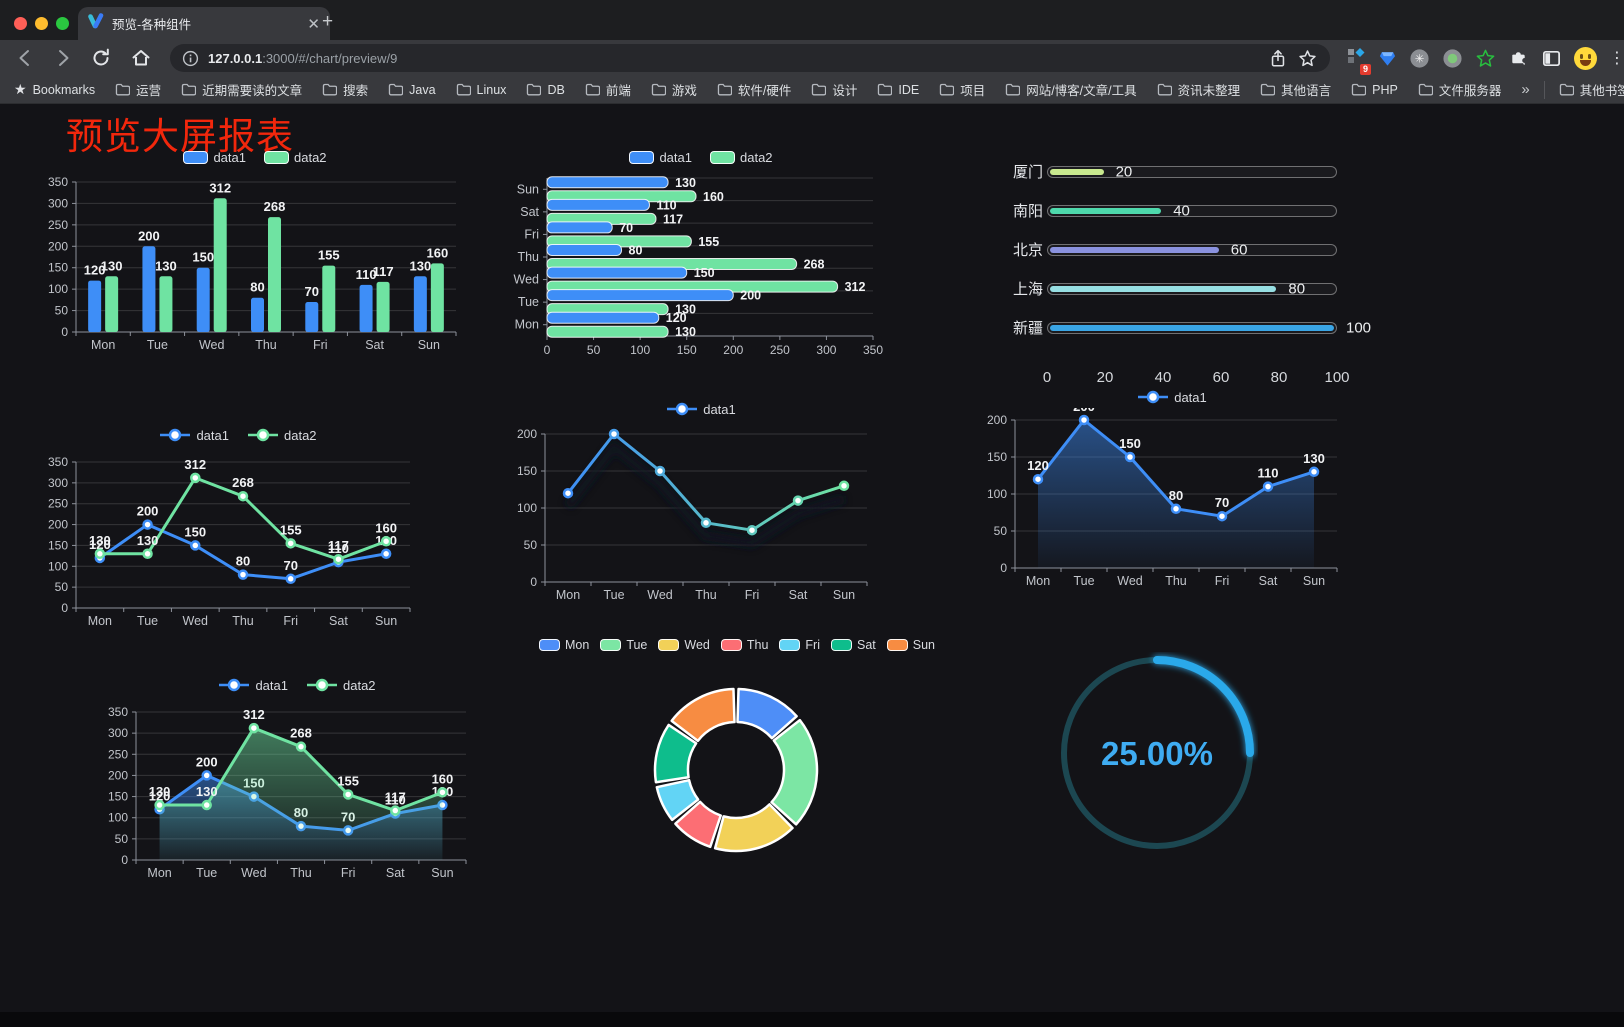 The width and height of the screenshot is (1624, 1027). I want to click on bookmark-folder: 资讯未整理, so click(1198, 89).